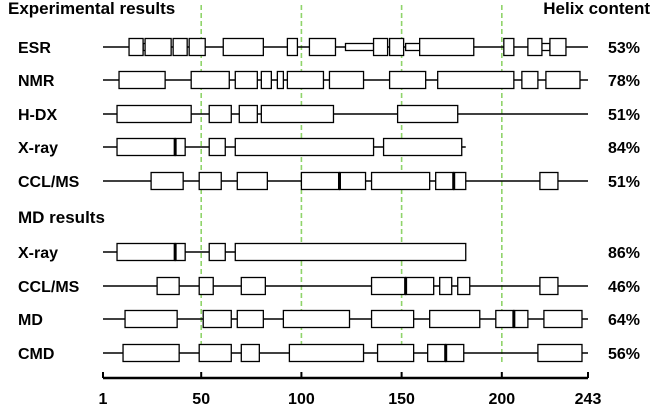  I want to click on row-8: CMD 56%, so click(329, 353).